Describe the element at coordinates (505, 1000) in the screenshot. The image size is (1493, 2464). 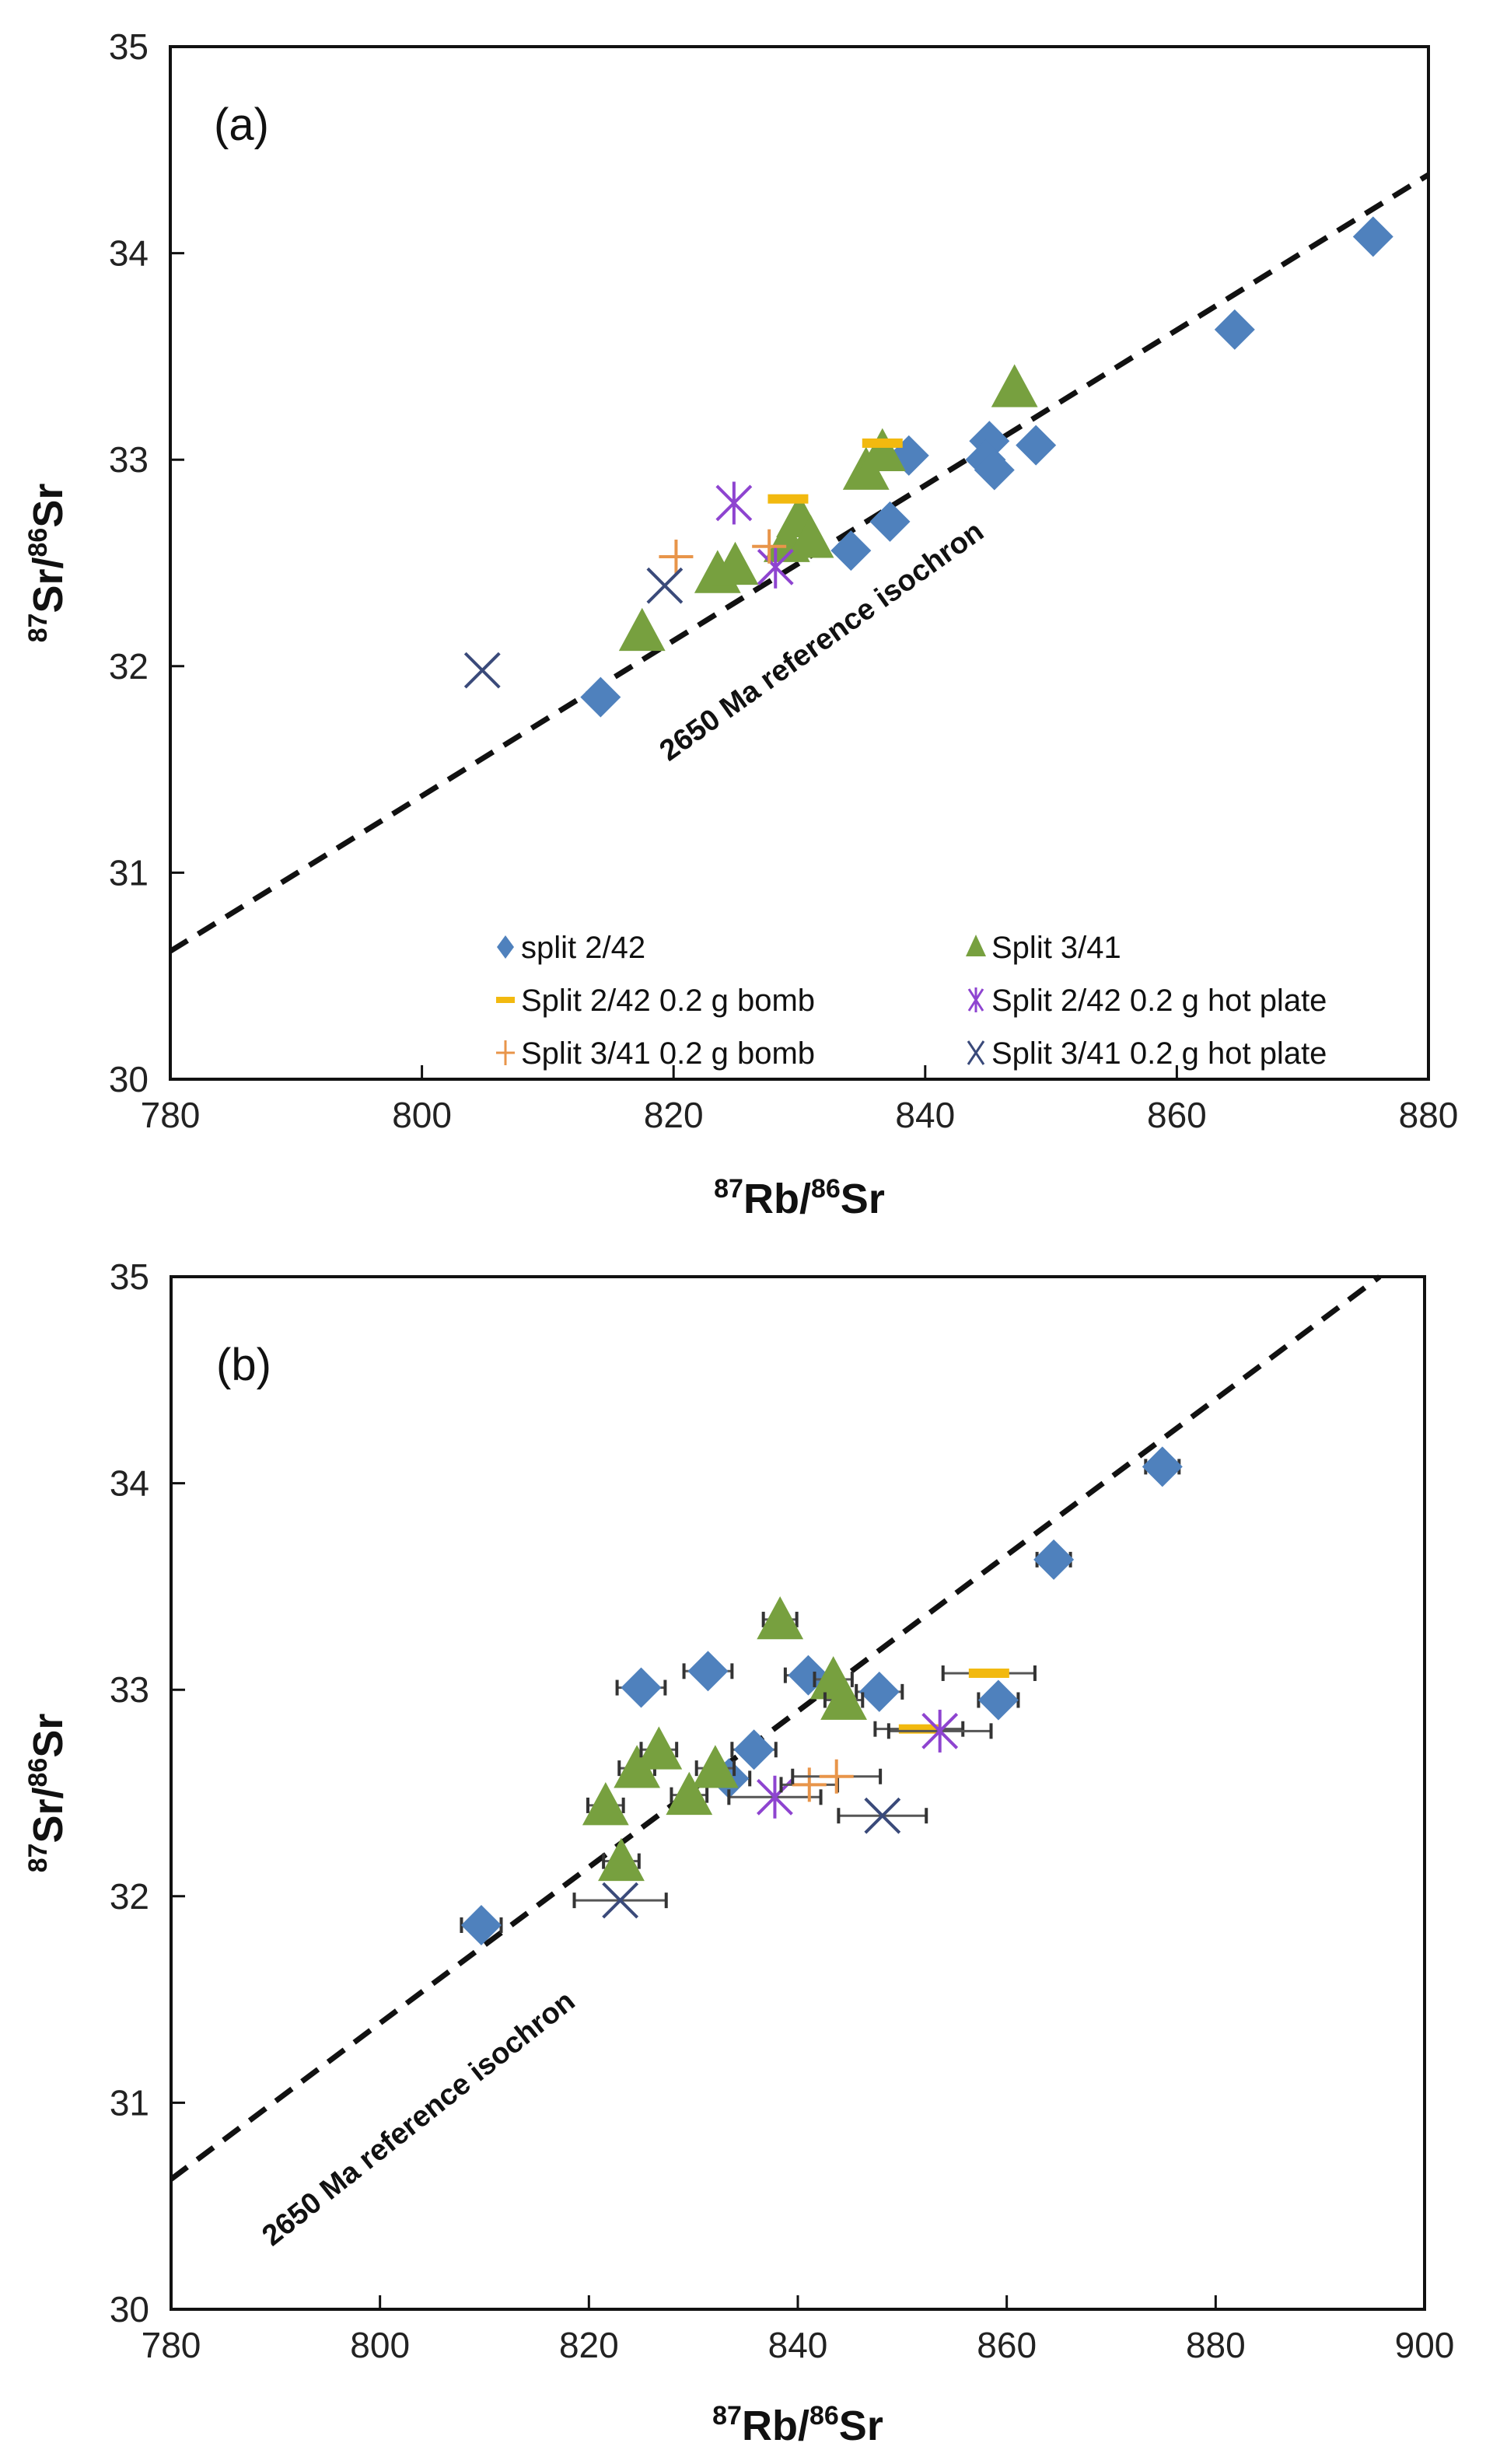
I see `legend-swatch-dash-icon` at that location.